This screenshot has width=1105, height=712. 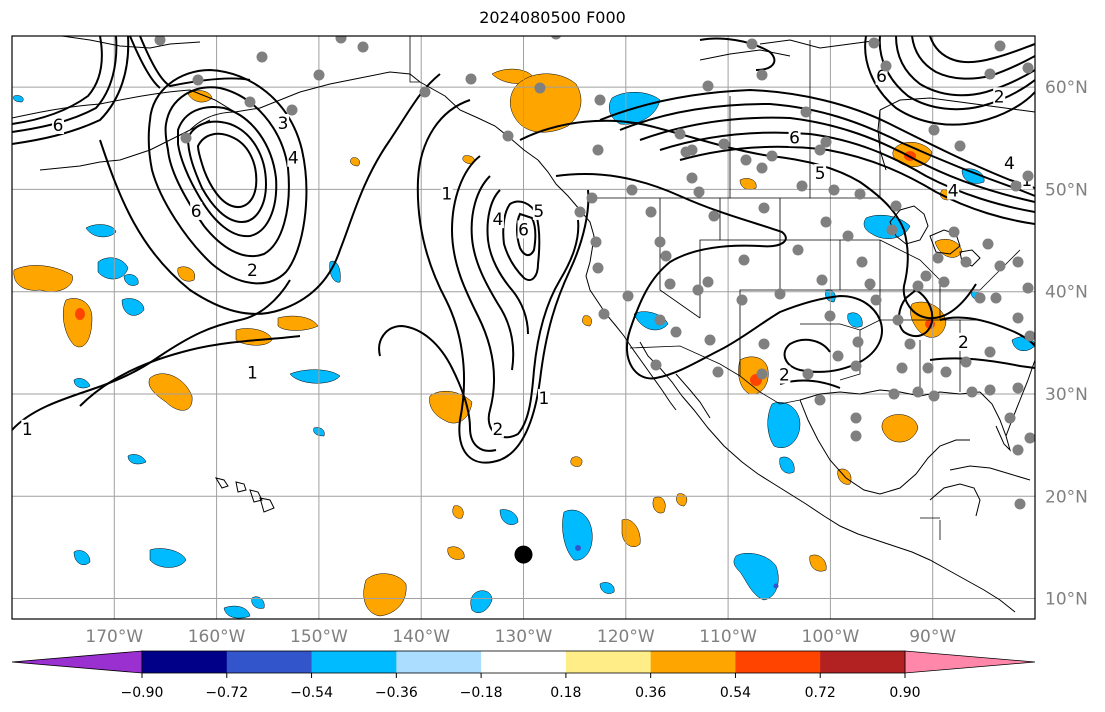 What do you see at coordinates (626, 637) in the screenshot?
I see `longitude-tick-label: 120°W` at bounding box center [626, 637].